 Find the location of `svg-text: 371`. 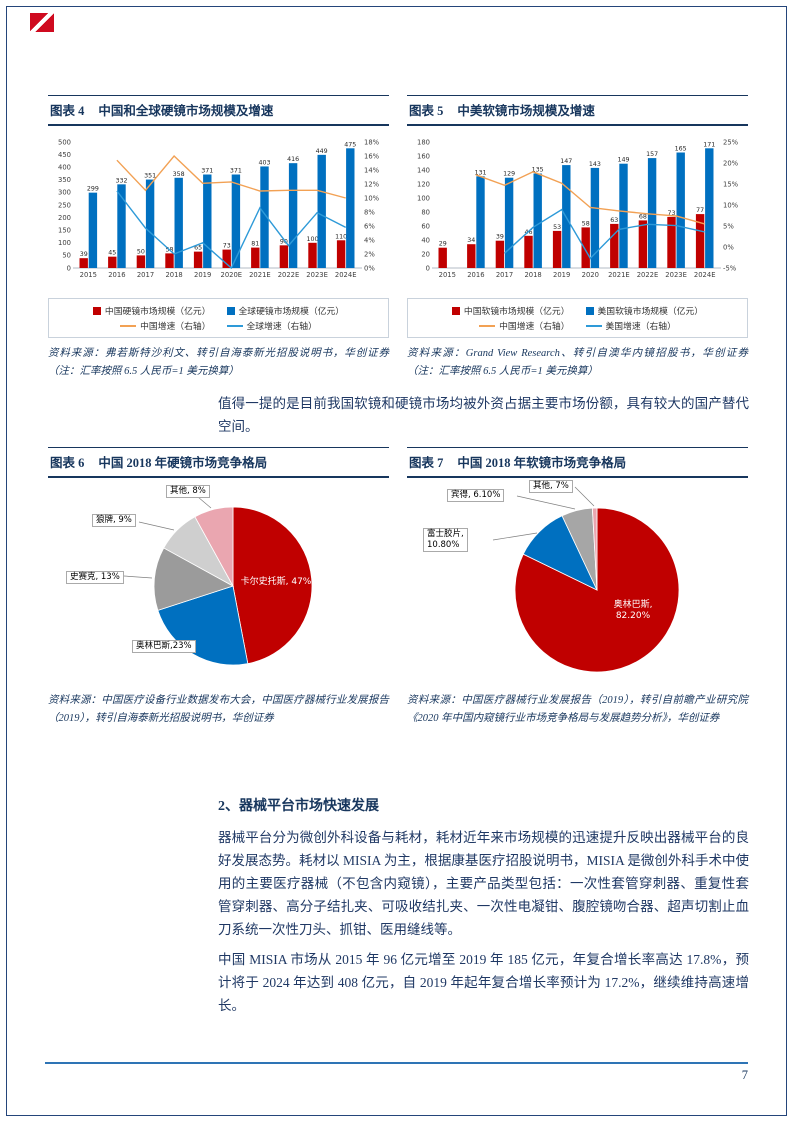

svg-text: 371 is located at coordinates (207, 171).